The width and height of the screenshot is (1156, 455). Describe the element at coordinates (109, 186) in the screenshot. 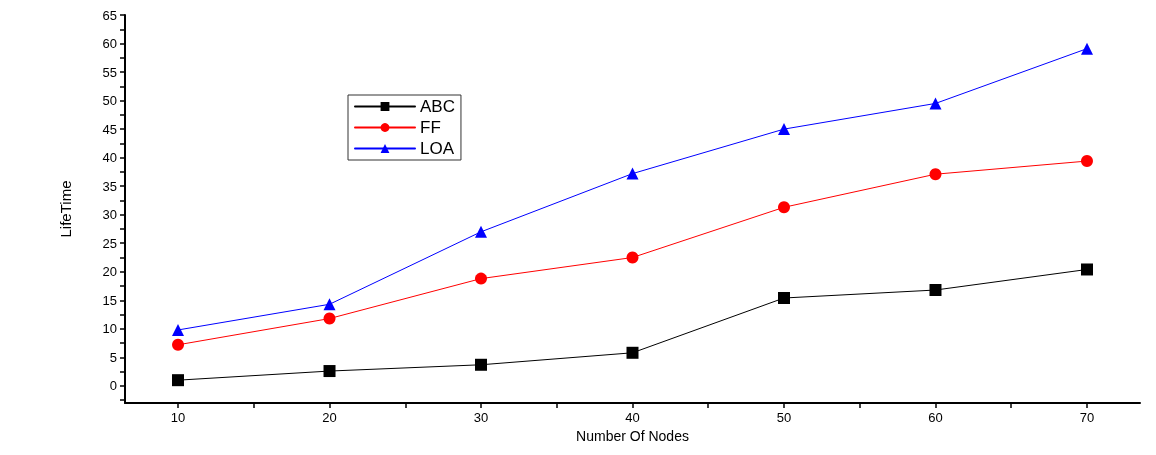

I see `y-tick-label: 35` at that location.